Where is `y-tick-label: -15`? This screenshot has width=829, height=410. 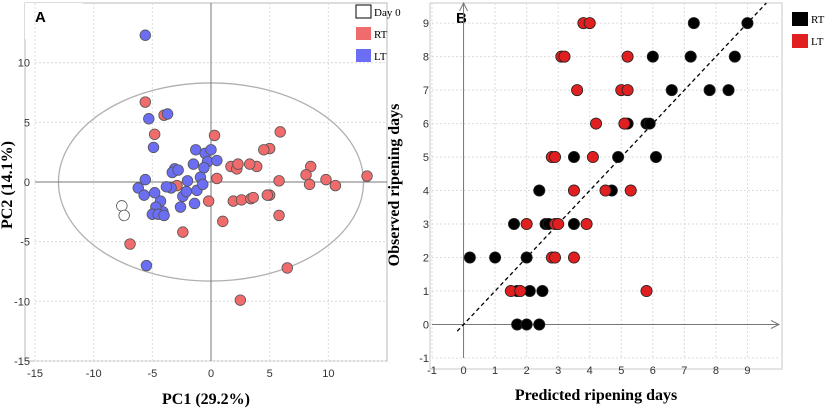
y-tick-label: -15 is located at coordinates (22, 362).